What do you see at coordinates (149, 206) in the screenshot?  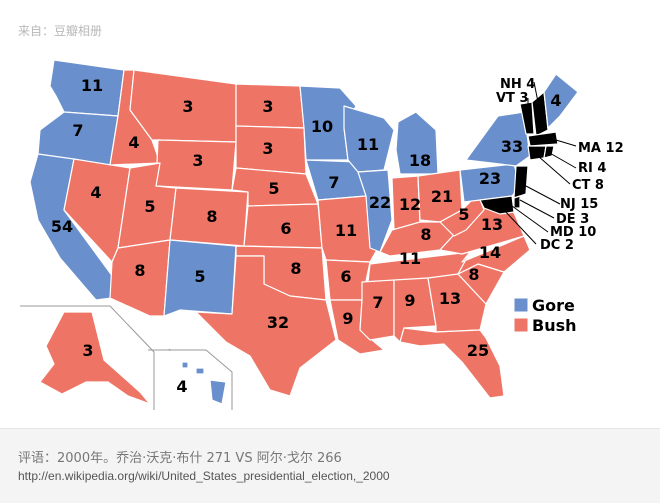 I see `label-UT: 5` at bounding box center [149, 206].